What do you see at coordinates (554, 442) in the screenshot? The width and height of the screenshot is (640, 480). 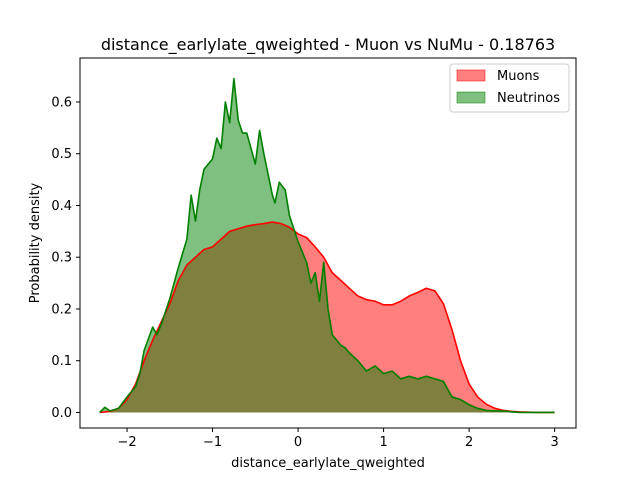 I see `x-tick-label: 3` at bounding box center [554, 442].